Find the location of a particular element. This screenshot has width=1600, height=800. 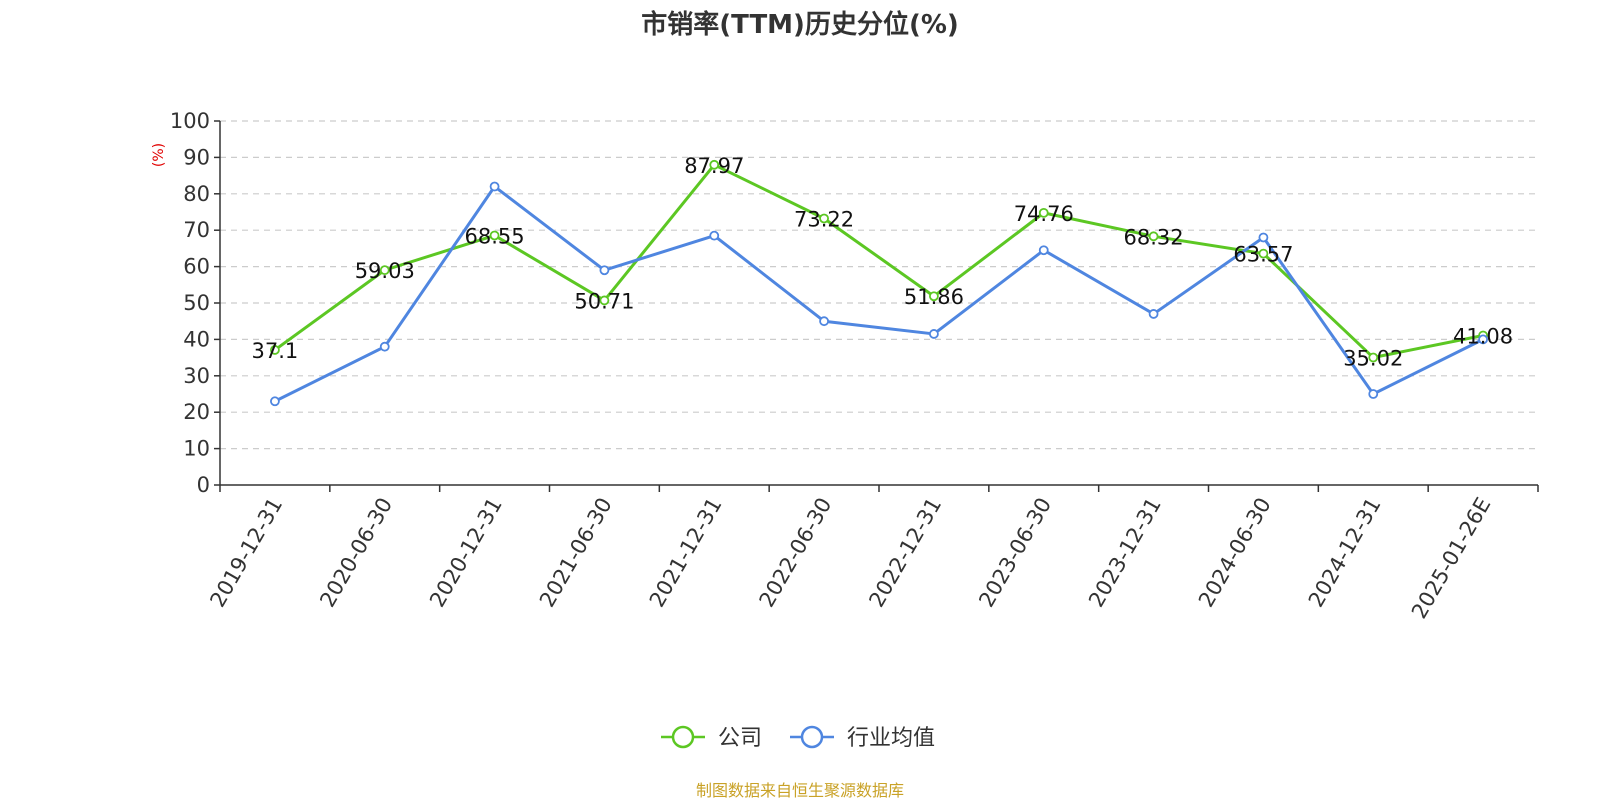

data-label: 74.76 is located at coordinates (1044, 214).